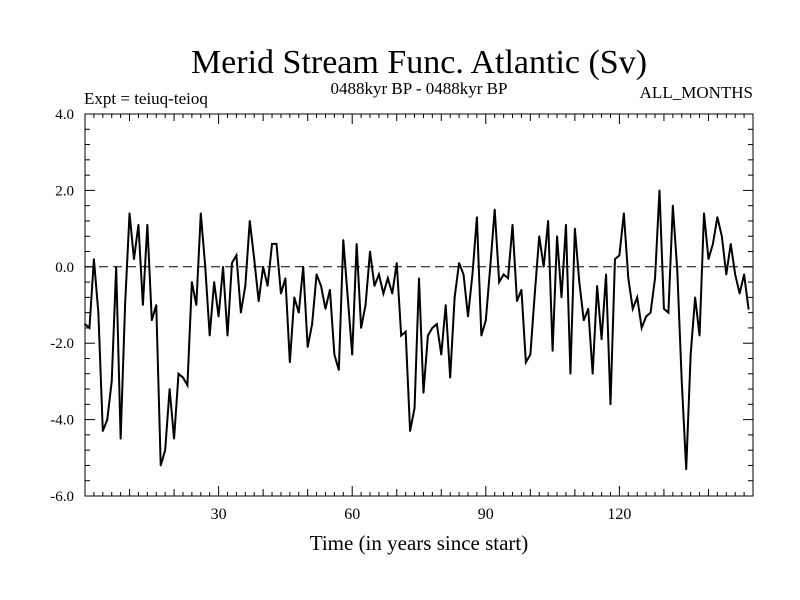 The image size is (800, 600). What do you see at coordinates (619, 514) in the screenshot?
I see `x-tick-label: 120` at bounding box center [619, 514].